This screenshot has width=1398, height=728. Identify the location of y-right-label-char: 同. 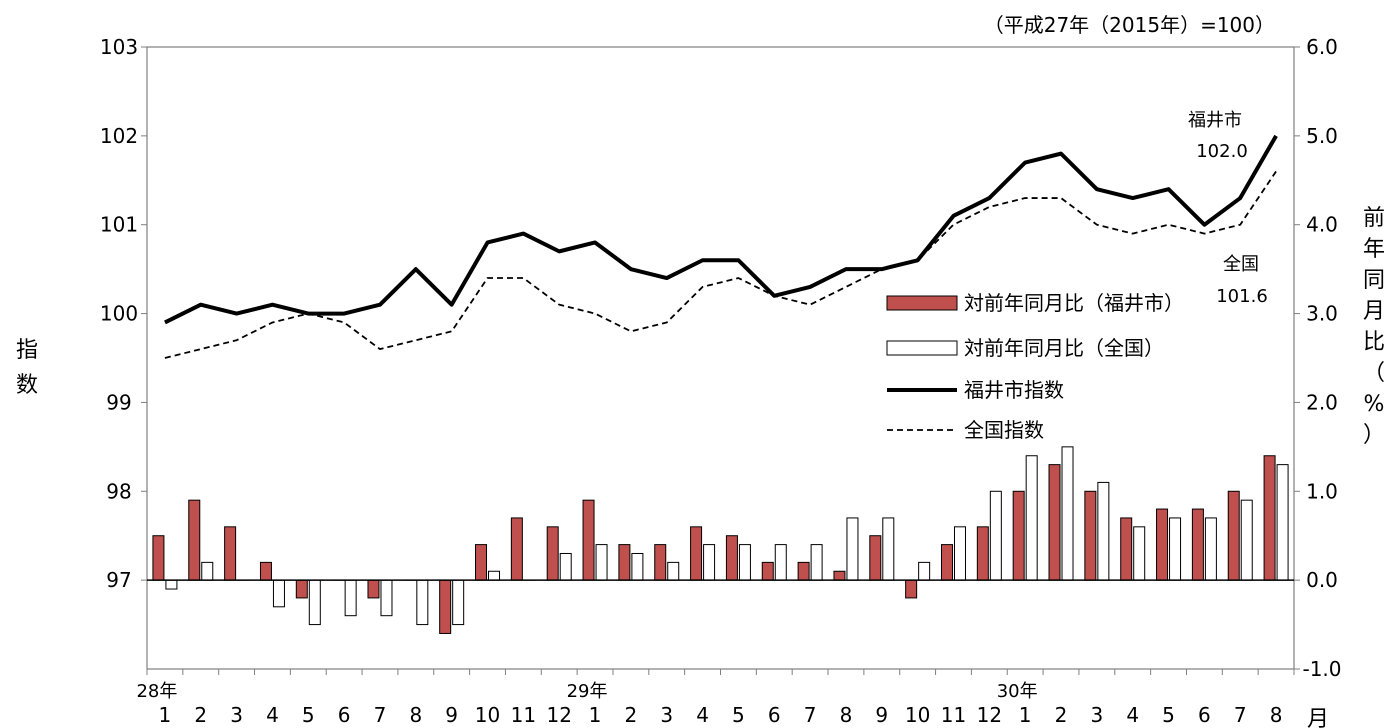
(1374, 280).